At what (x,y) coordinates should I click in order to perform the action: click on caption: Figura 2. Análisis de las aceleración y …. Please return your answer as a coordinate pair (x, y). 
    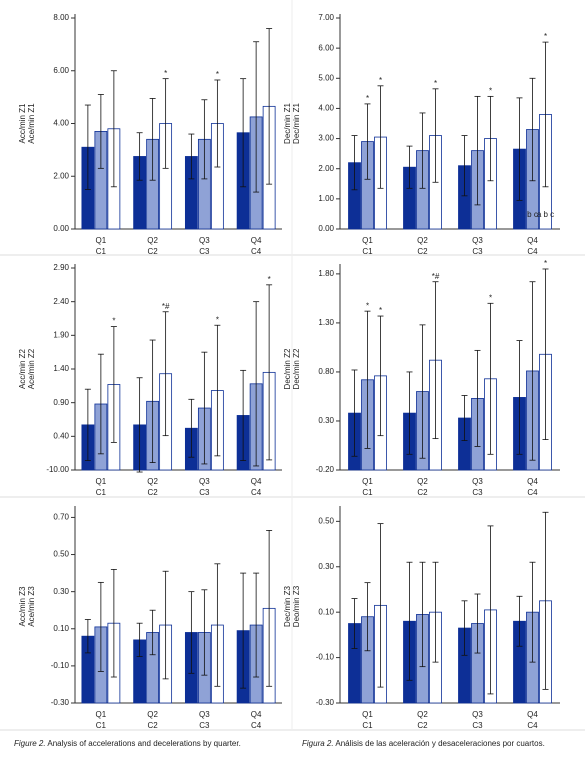
    Looking at the image, I should click on (423, 743).